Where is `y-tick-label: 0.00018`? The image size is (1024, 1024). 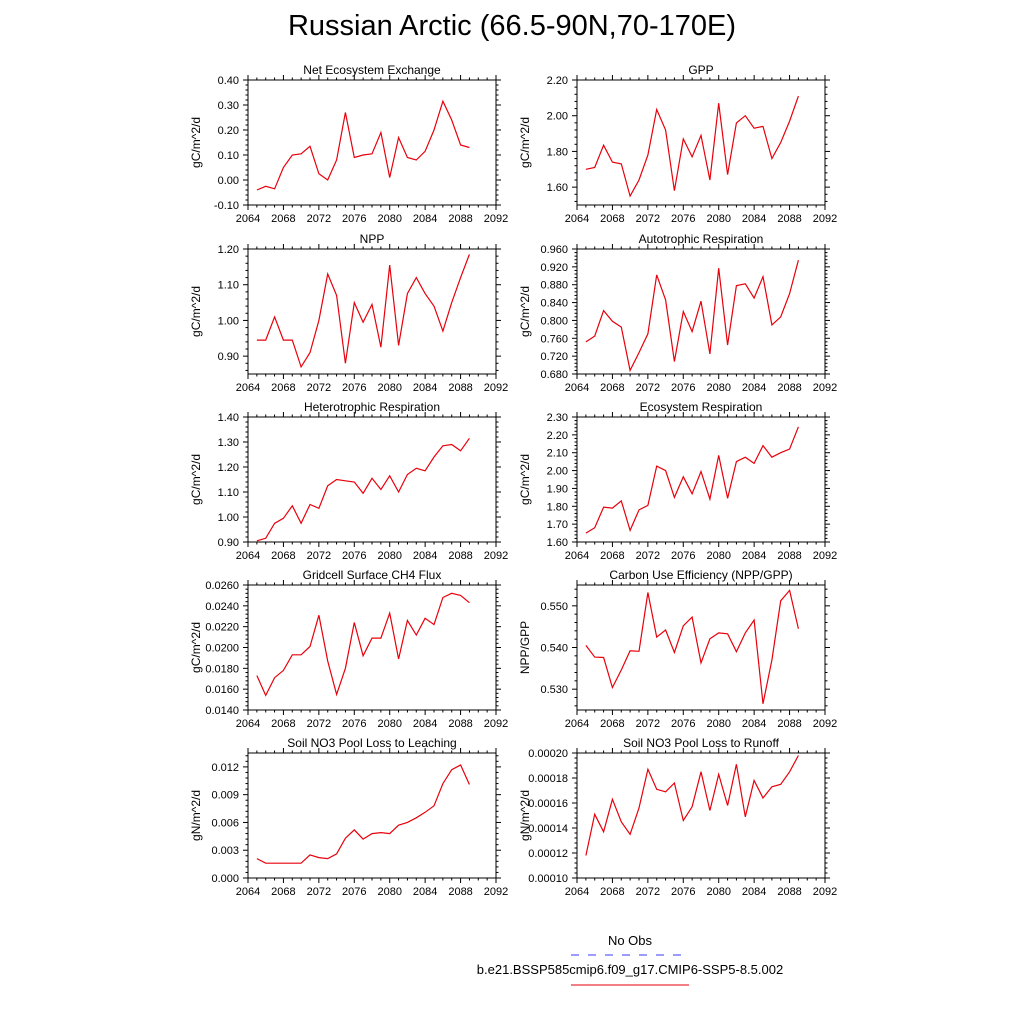
y-tick-label: 0.00018 is located at coordinates (548, 779).